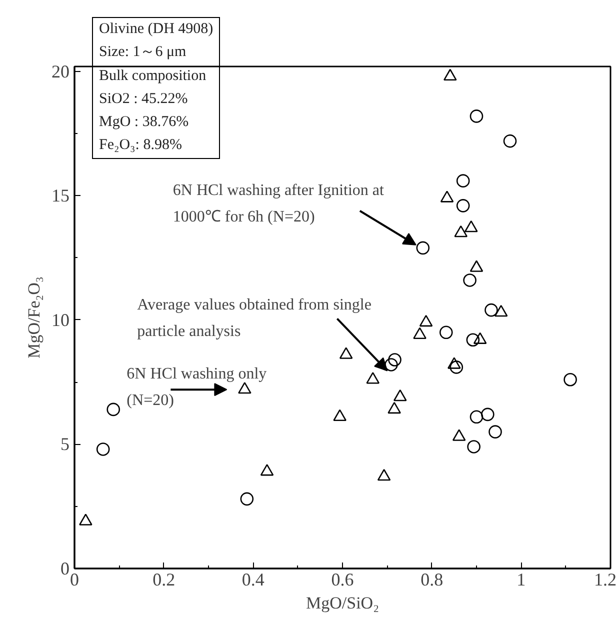 The height and width of the screenshot is (620, 616). What do you see at coordinates (34, 317) in the screenshot?
I see `y-axis-title: MgO/Fe₂O₃` at bounding box center [34, 317].